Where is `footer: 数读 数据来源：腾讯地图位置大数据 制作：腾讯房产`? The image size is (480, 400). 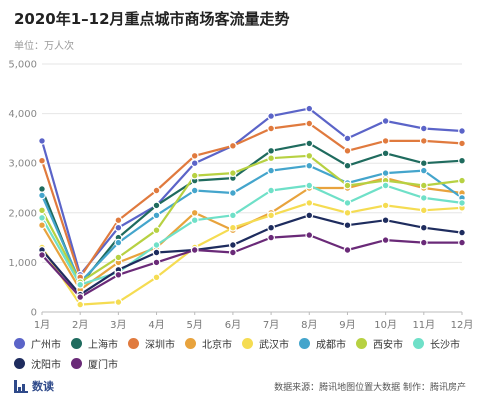
footer: 数读 数据来源：腾讯地图位置大数据 制作：腾讯房产 is located at coordinates (240, 387).